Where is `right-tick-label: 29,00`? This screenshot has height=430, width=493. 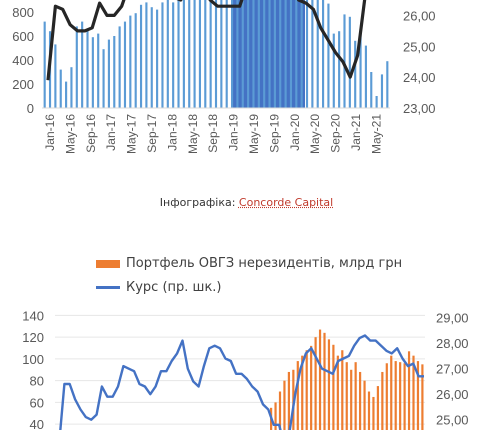 right-tick-label: 29,00 is located at coordinates (452, 318).